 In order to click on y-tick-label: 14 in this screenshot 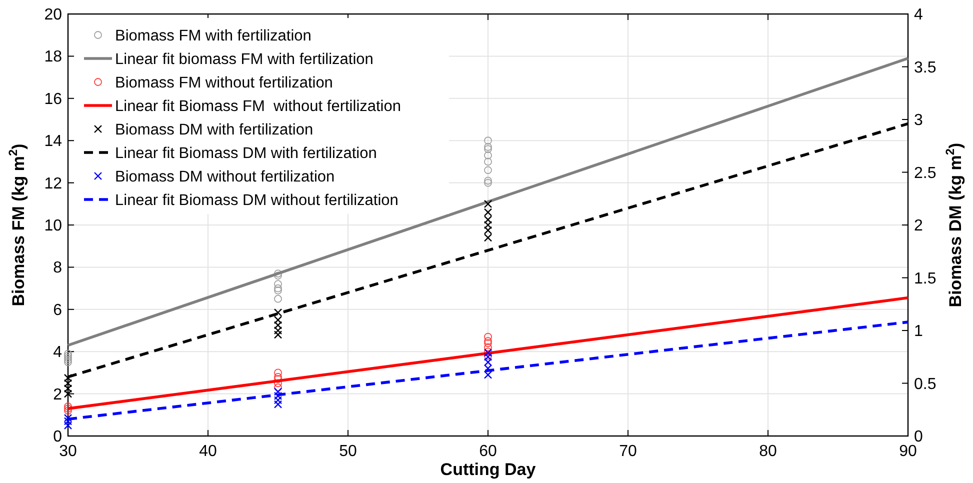, I will do `click(53, 141)`.